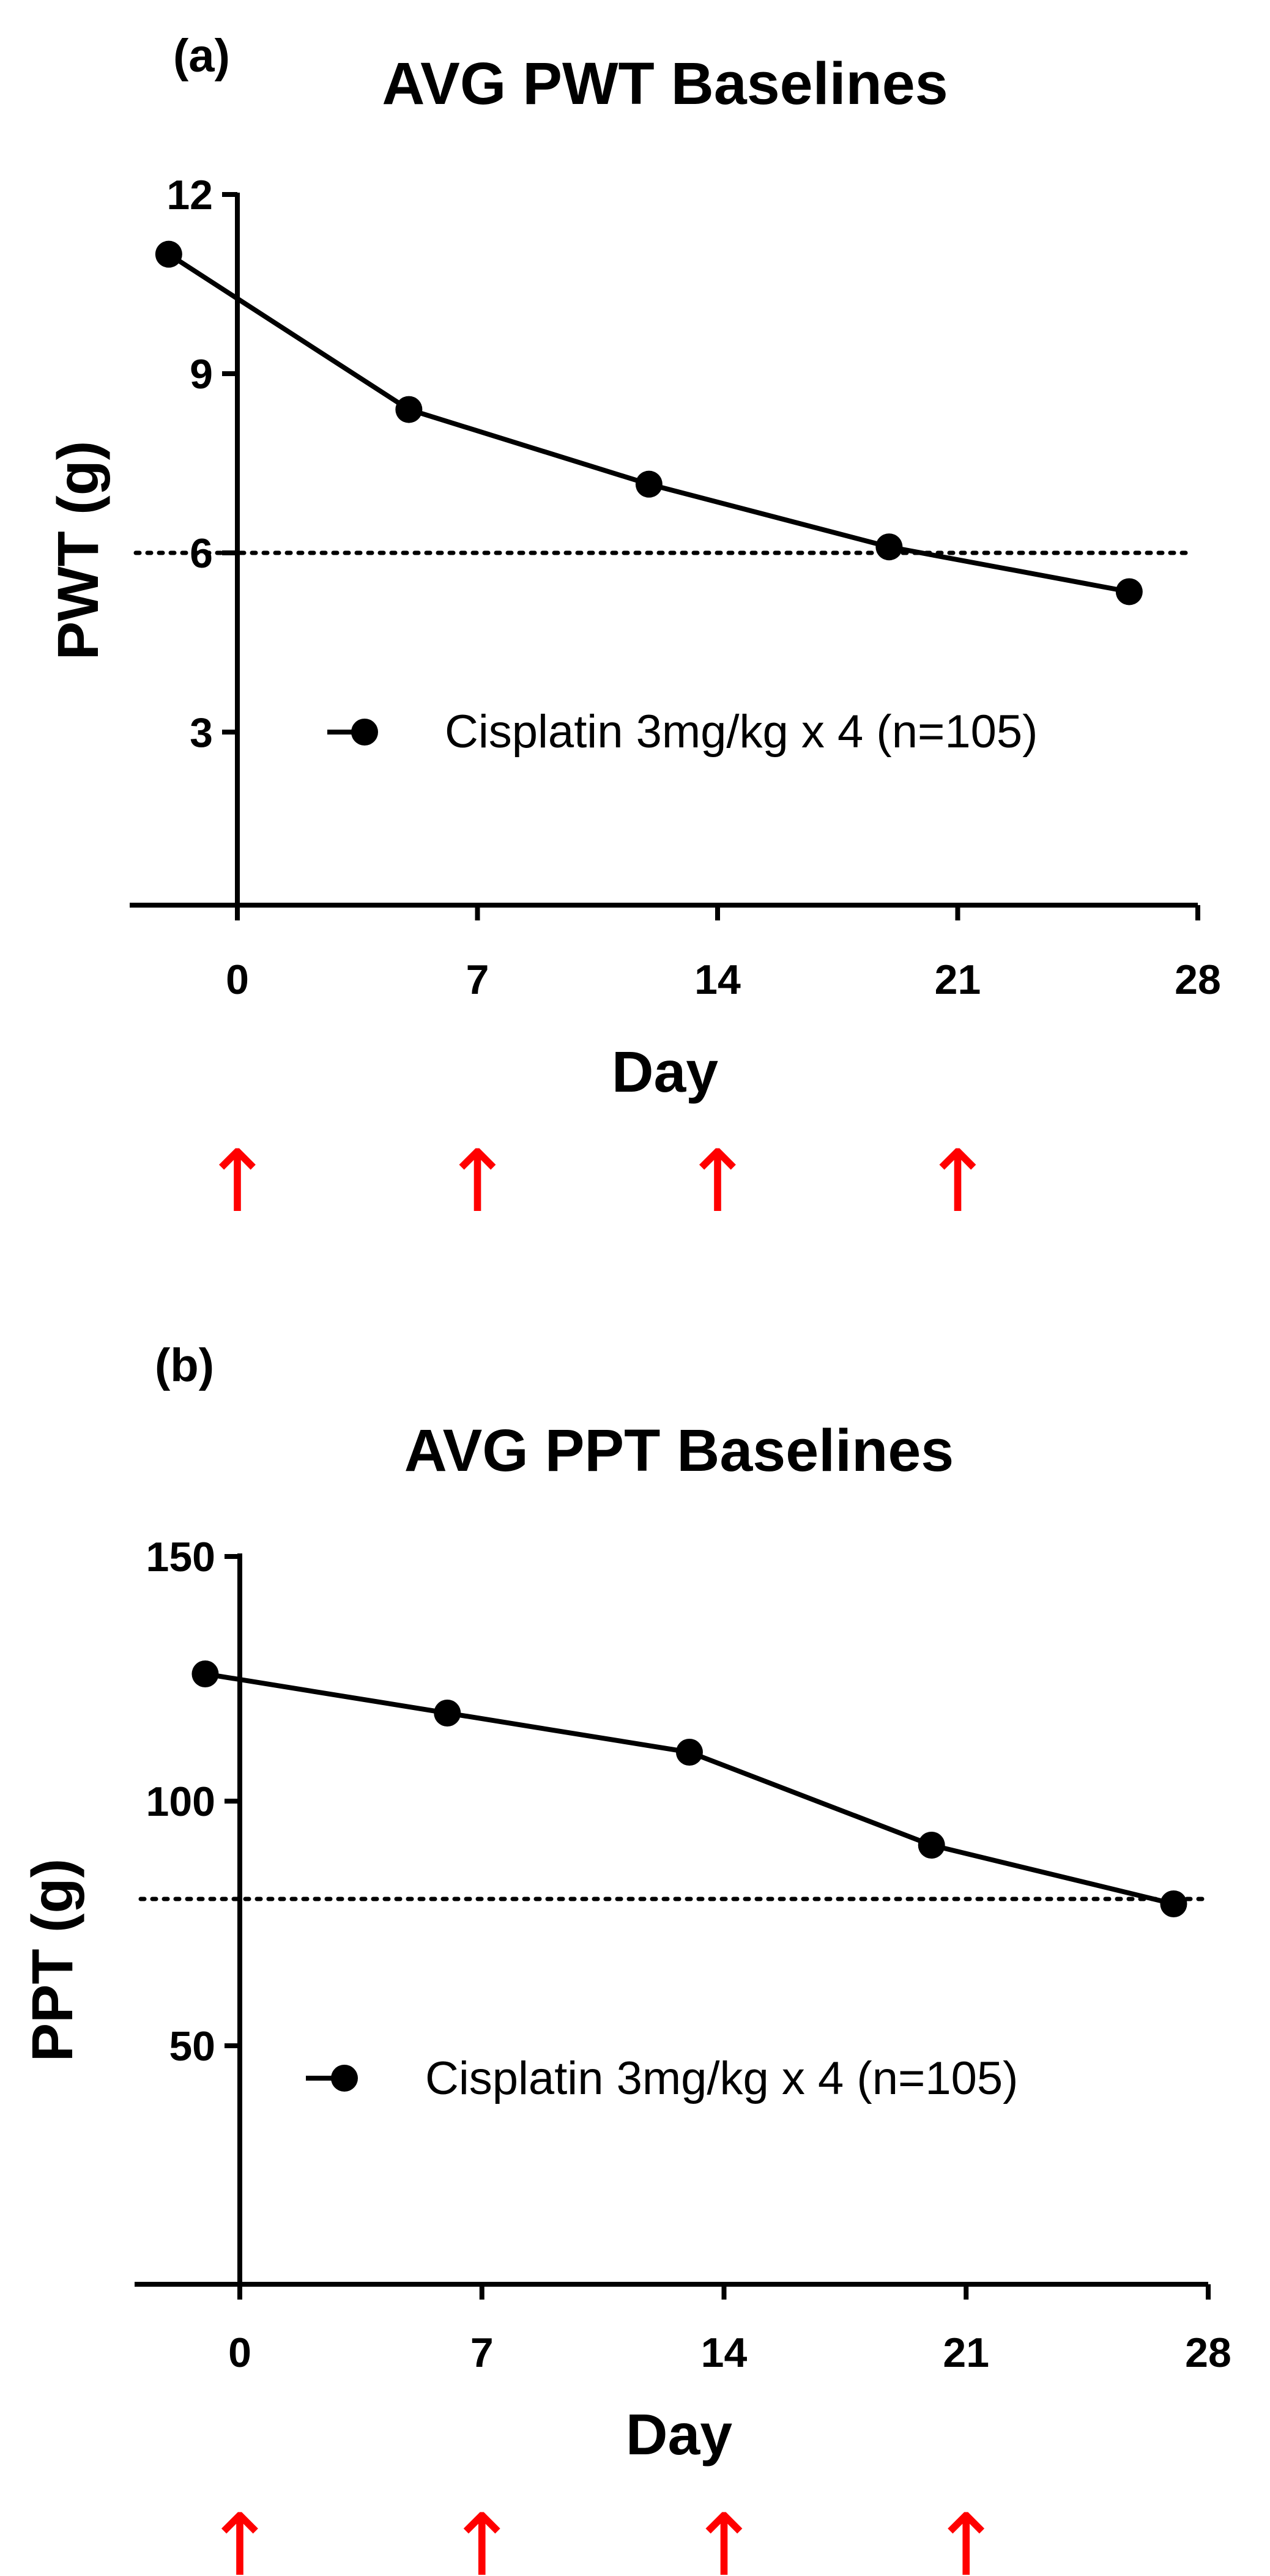  Describe the element at coordinates (689, 1788) in the screenshot. I see `panel-b-series-line` at that location.